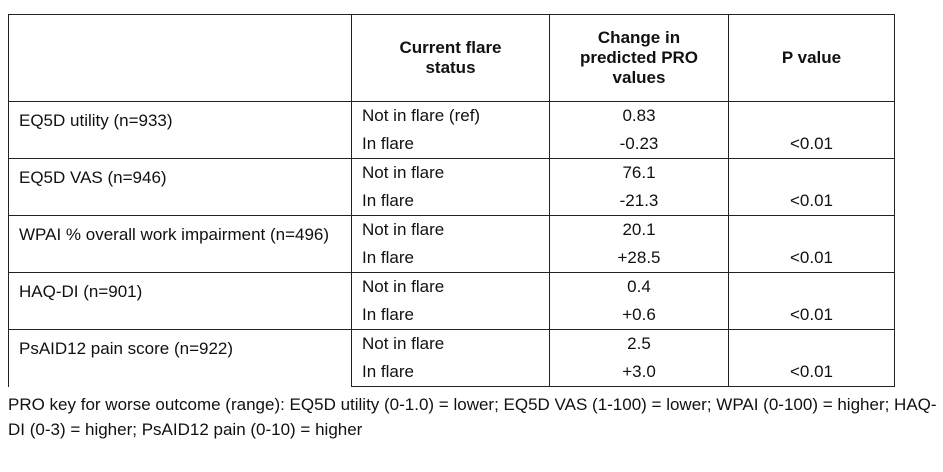  I want to click on flare-status: Not in flare (ref), so click(450, 115).